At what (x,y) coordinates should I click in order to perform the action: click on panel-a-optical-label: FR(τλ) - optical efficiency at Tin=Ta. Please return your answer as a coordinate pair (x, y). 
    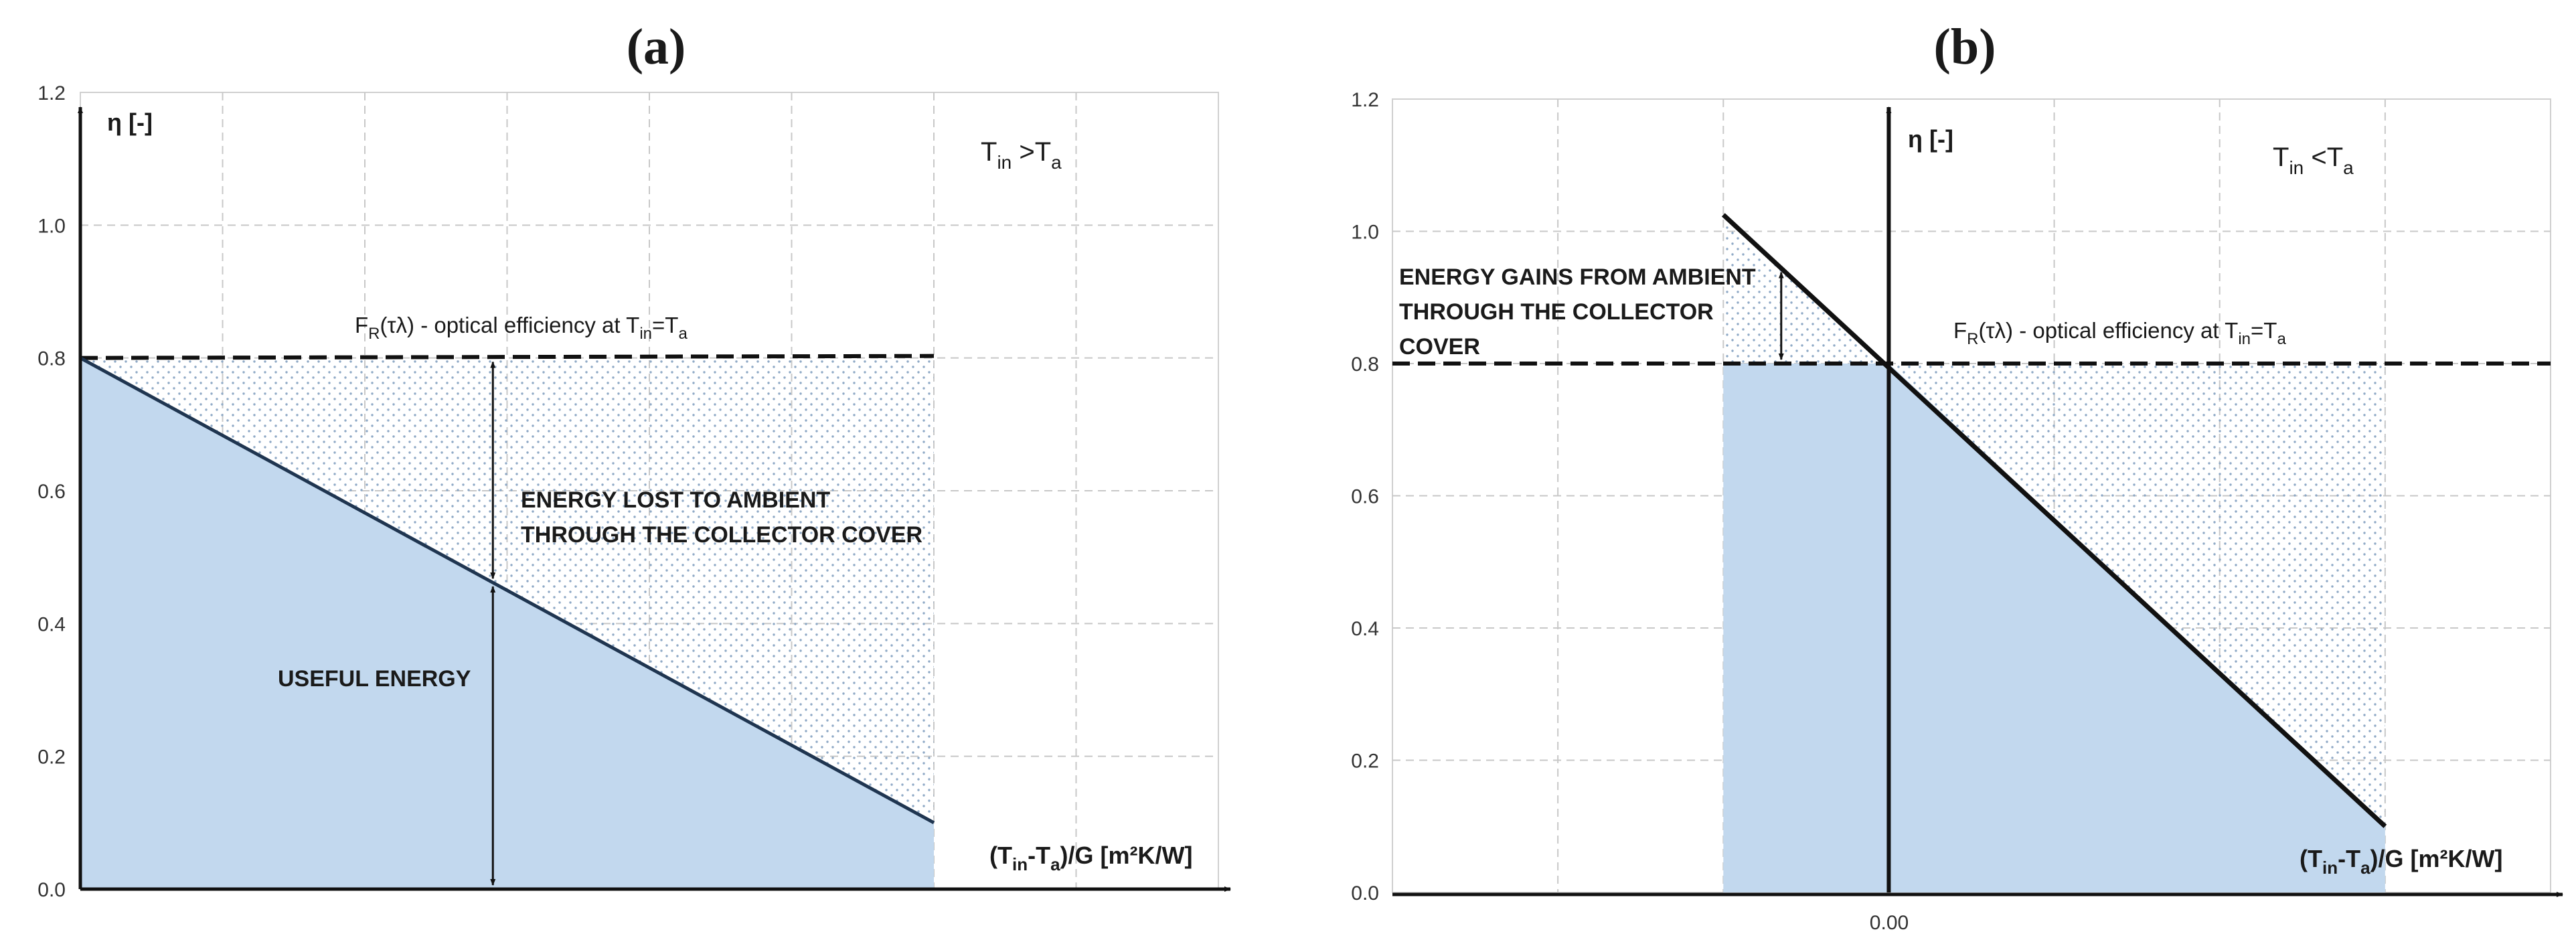
    Looking at the image, I should click on (522, 328).